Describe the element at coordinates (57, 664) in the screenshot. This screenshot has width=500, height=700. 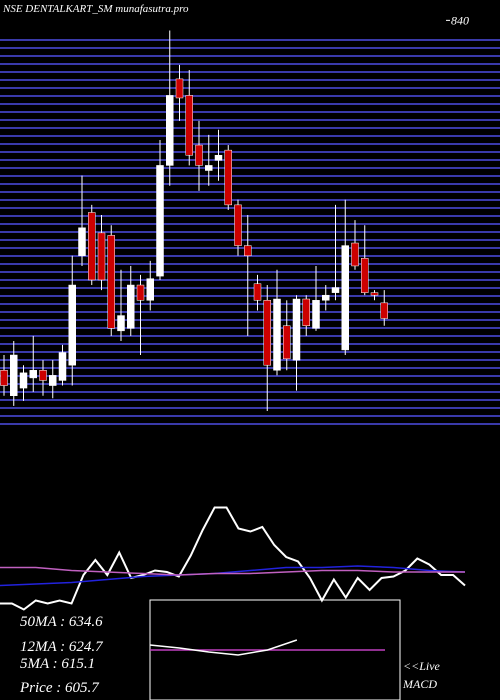
I see `stat: 5MA : 615.1` at that location.